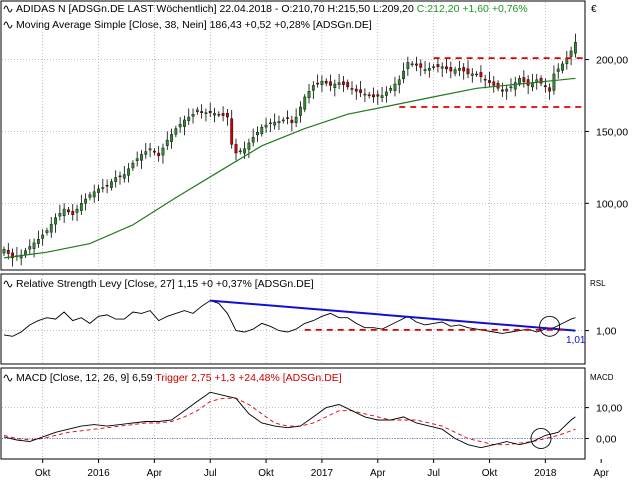 The image size is (640, 485). Describe the element at coordinates (210, 473) in the screenshot. I see `x-tick-label: Jul` at that location.